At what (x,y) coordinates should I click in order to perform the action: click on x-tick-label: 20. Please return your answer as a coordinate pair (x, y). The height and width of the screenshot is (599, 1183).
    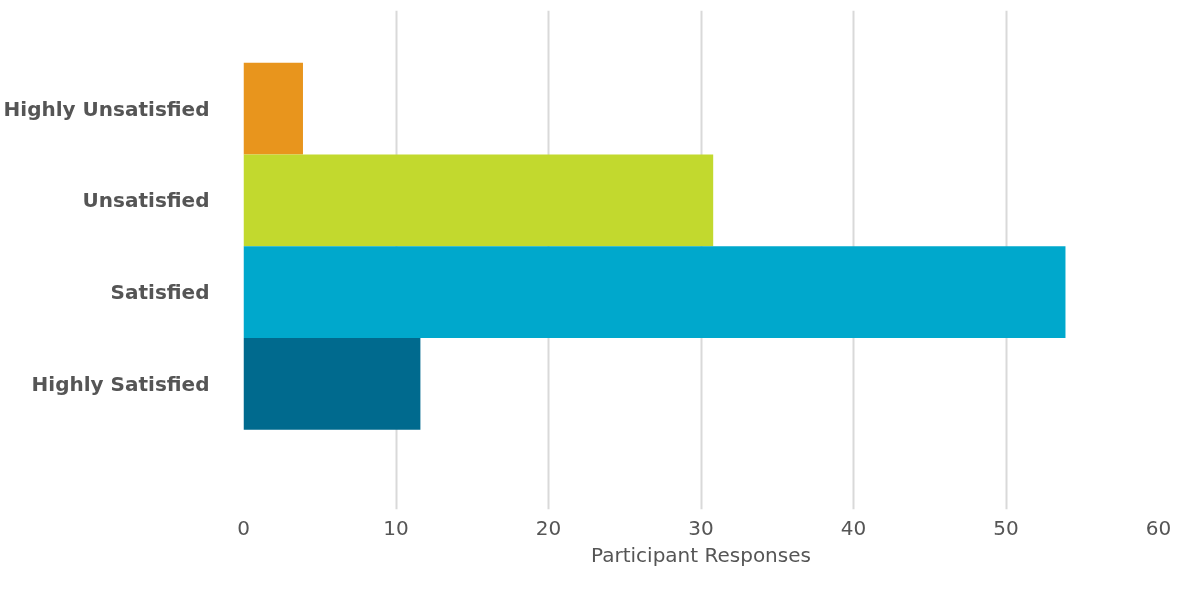
    Looking at the image, I should click on (548, 527).